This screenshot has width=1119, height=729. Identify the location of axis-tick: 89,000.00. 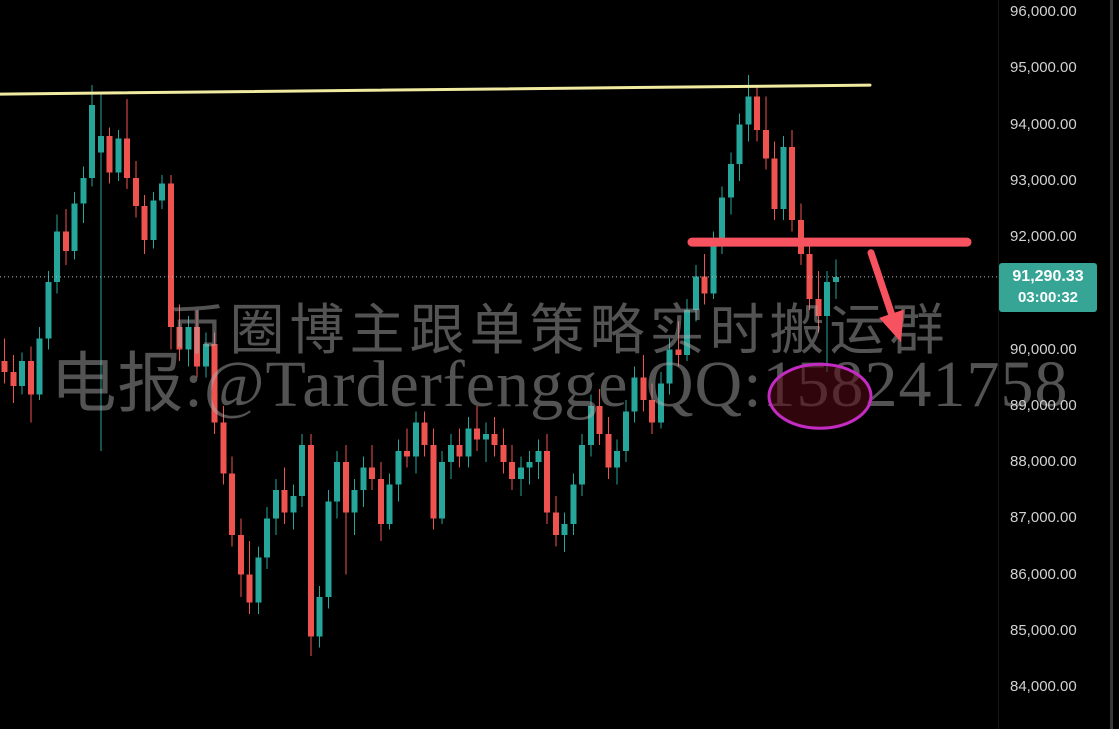
(1043, 405).